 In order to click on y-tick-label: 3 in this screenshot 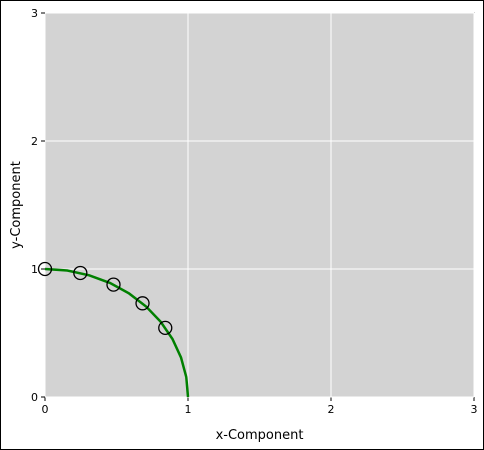, I will do `click(34, 13)`.